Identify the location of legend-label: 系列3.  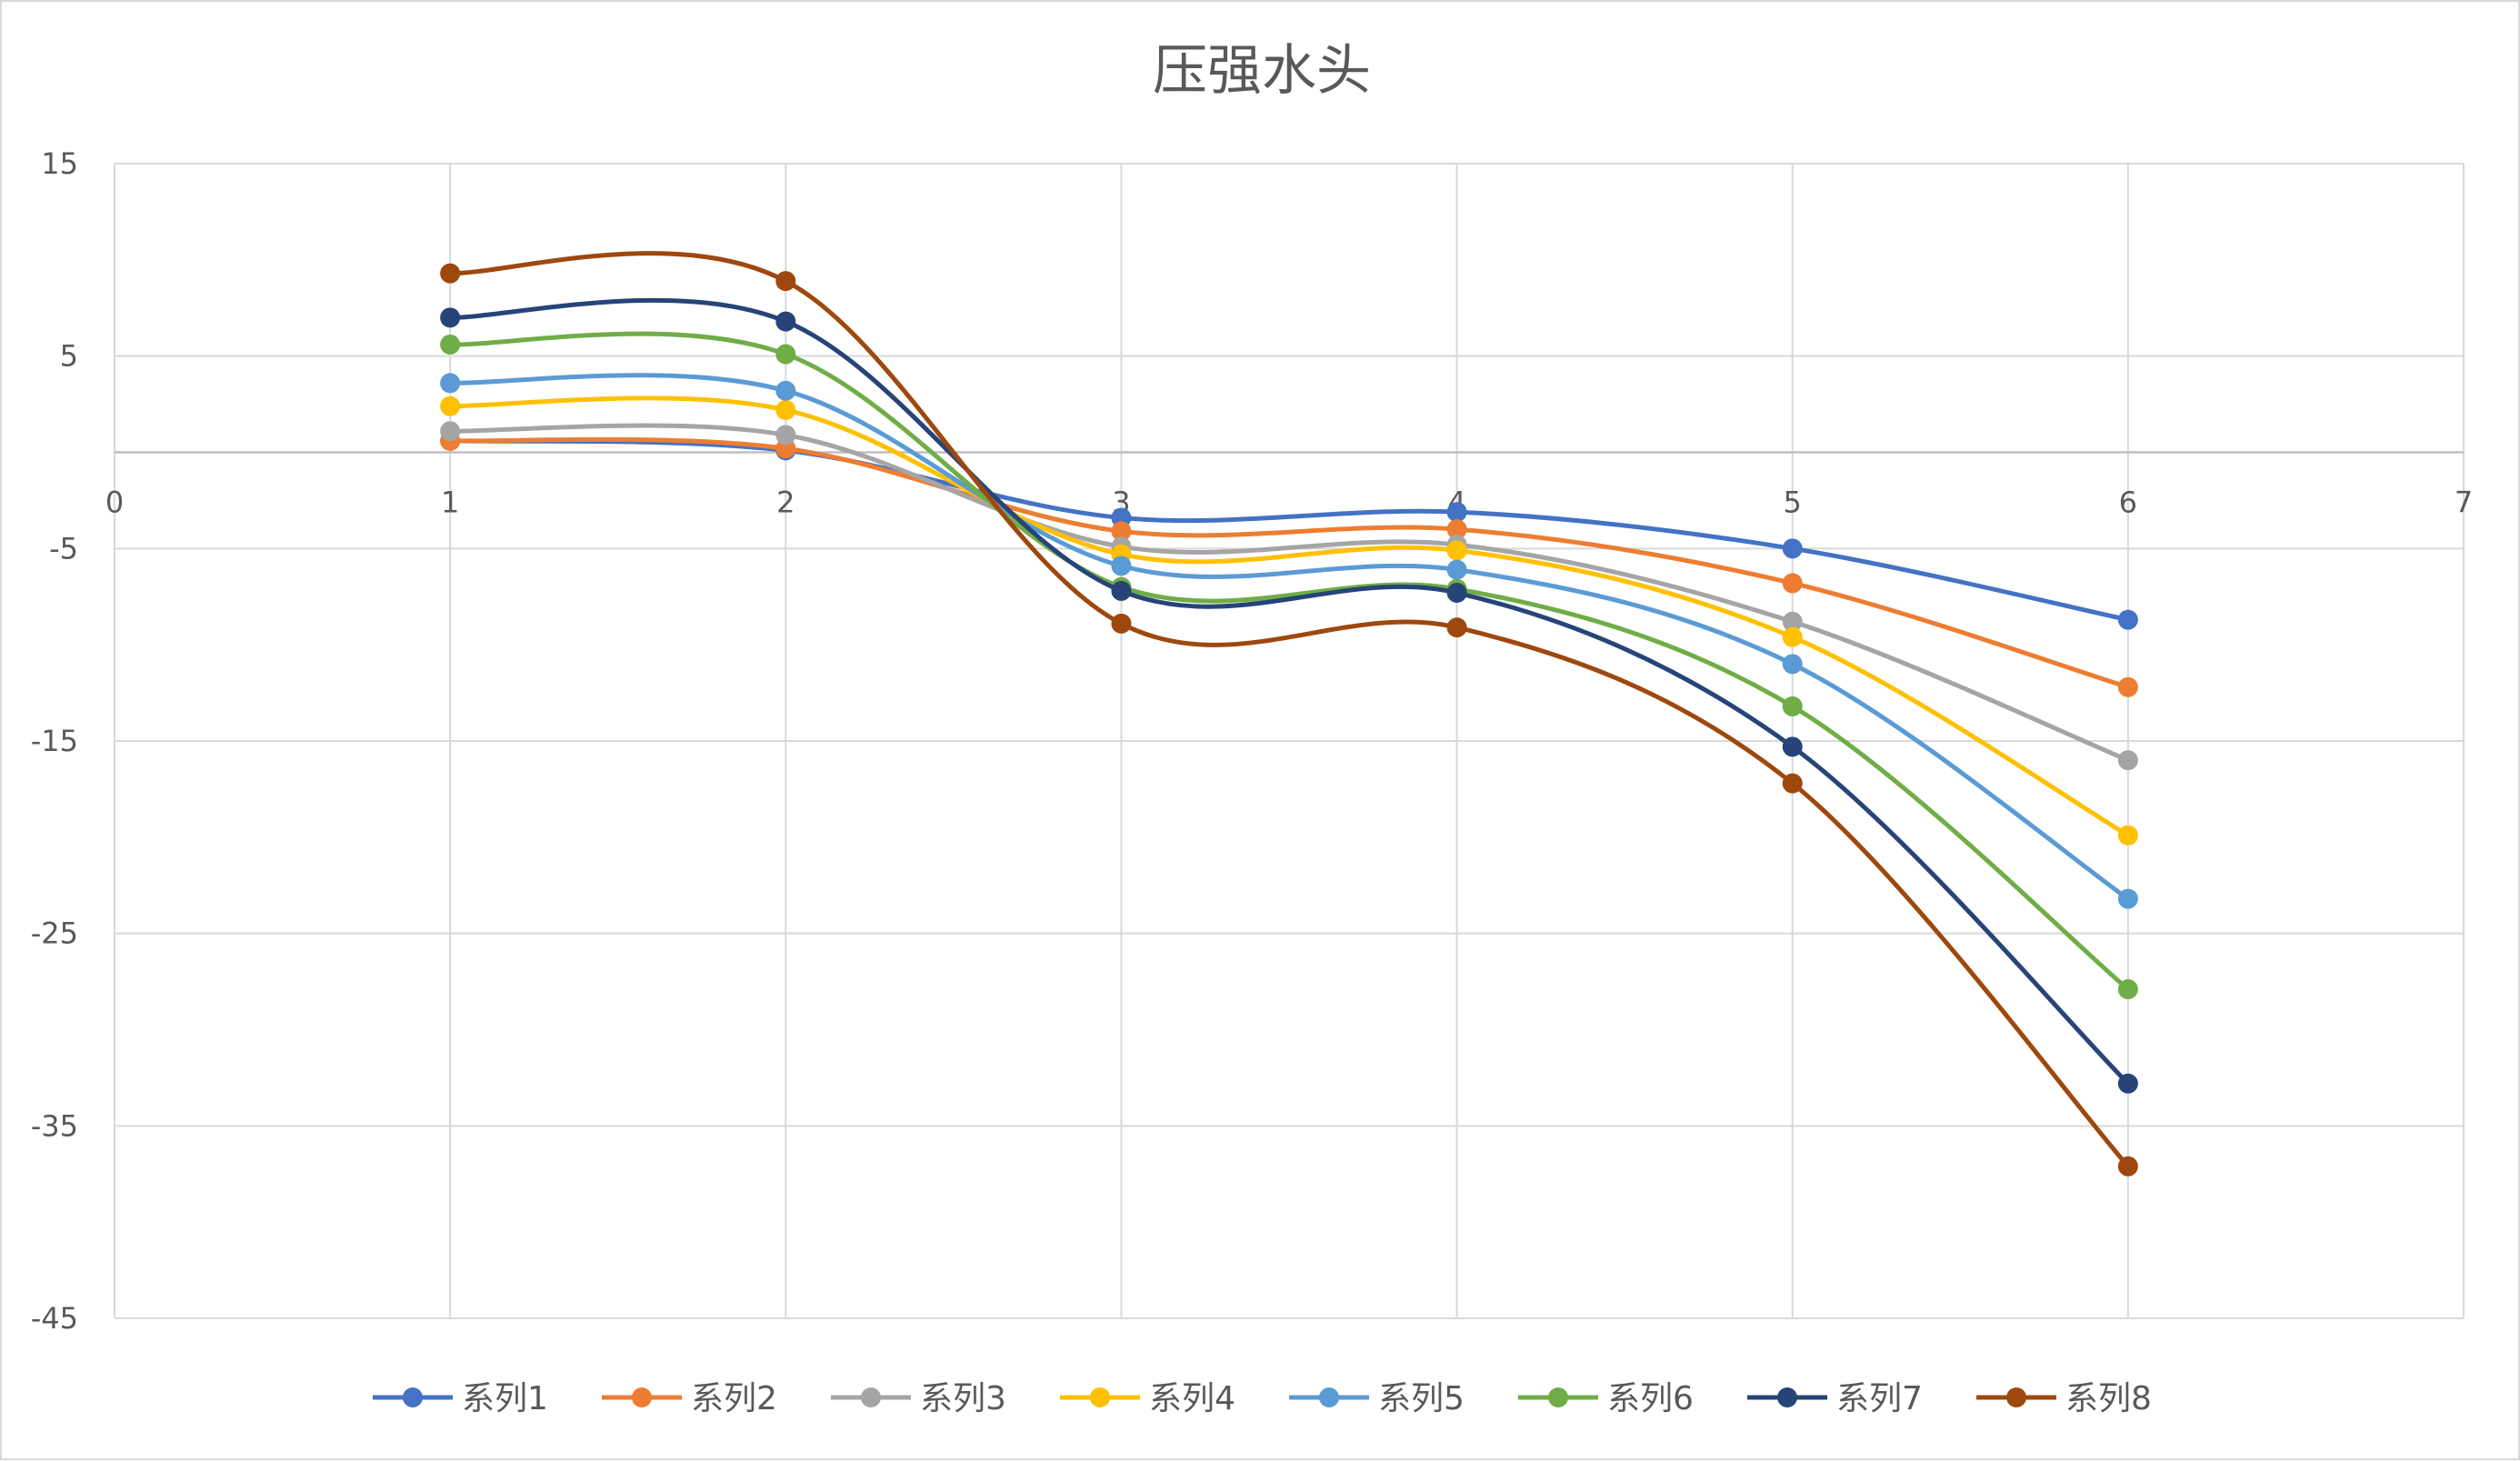
(963, 1398).